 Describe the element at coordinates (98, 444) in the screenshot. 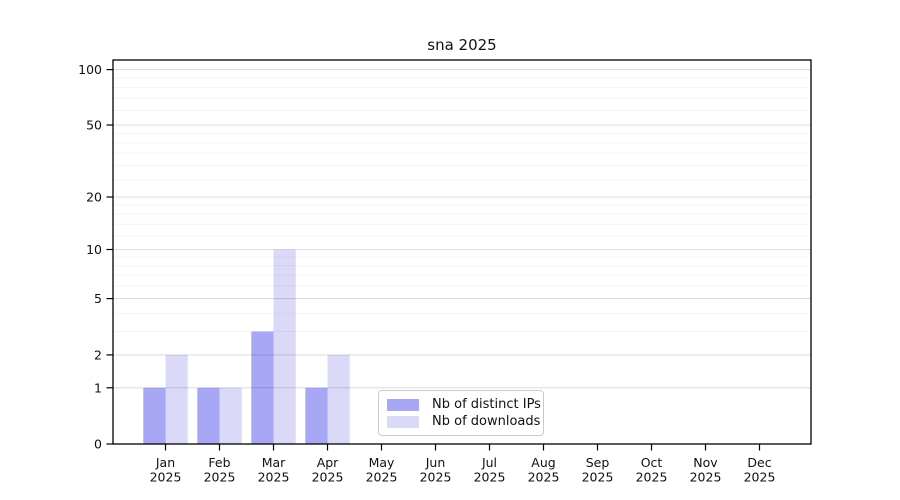

I see `y-tick-label: 0` at that location.